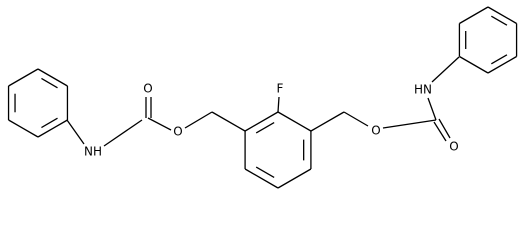 This screenshot has width=526, height=240. I want to click on atom-label: HN, so click(423, 90).